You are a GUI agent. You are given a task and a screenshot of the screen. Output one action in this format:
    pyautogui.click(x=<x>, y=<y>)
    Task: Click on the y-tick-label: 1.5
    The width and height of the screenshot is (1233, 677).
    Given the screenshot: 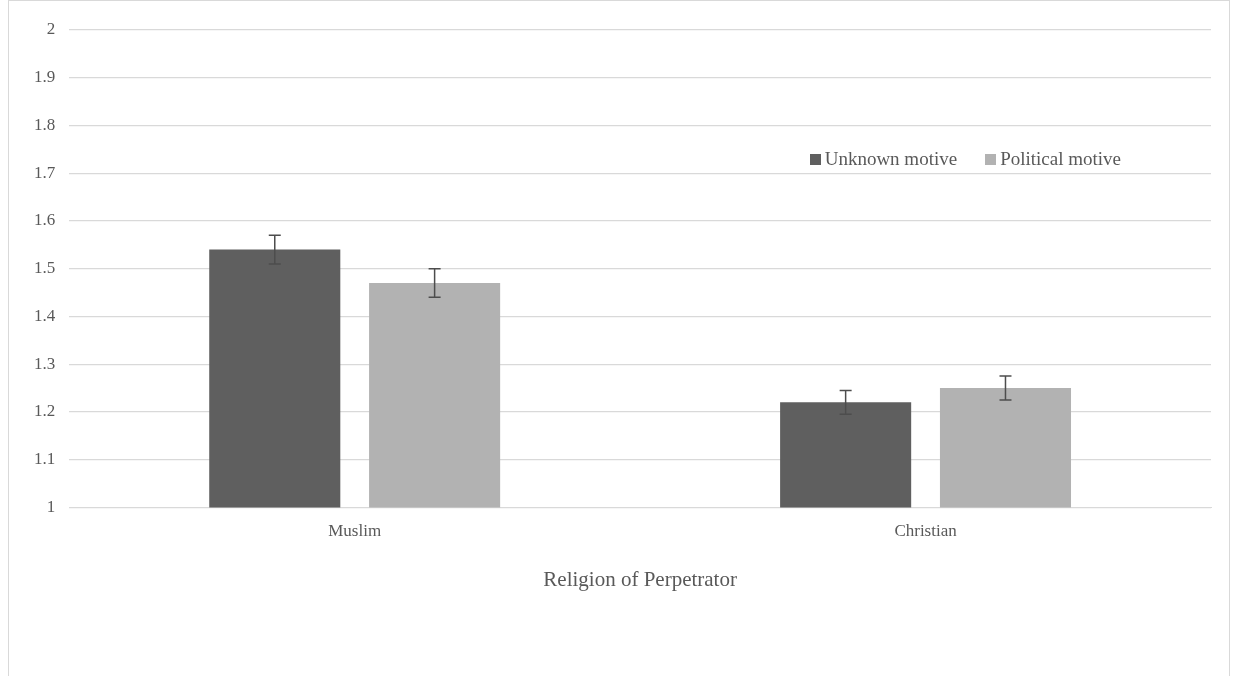 What is the action you would take?
    pyautogui.click(x=45, y=268)
    